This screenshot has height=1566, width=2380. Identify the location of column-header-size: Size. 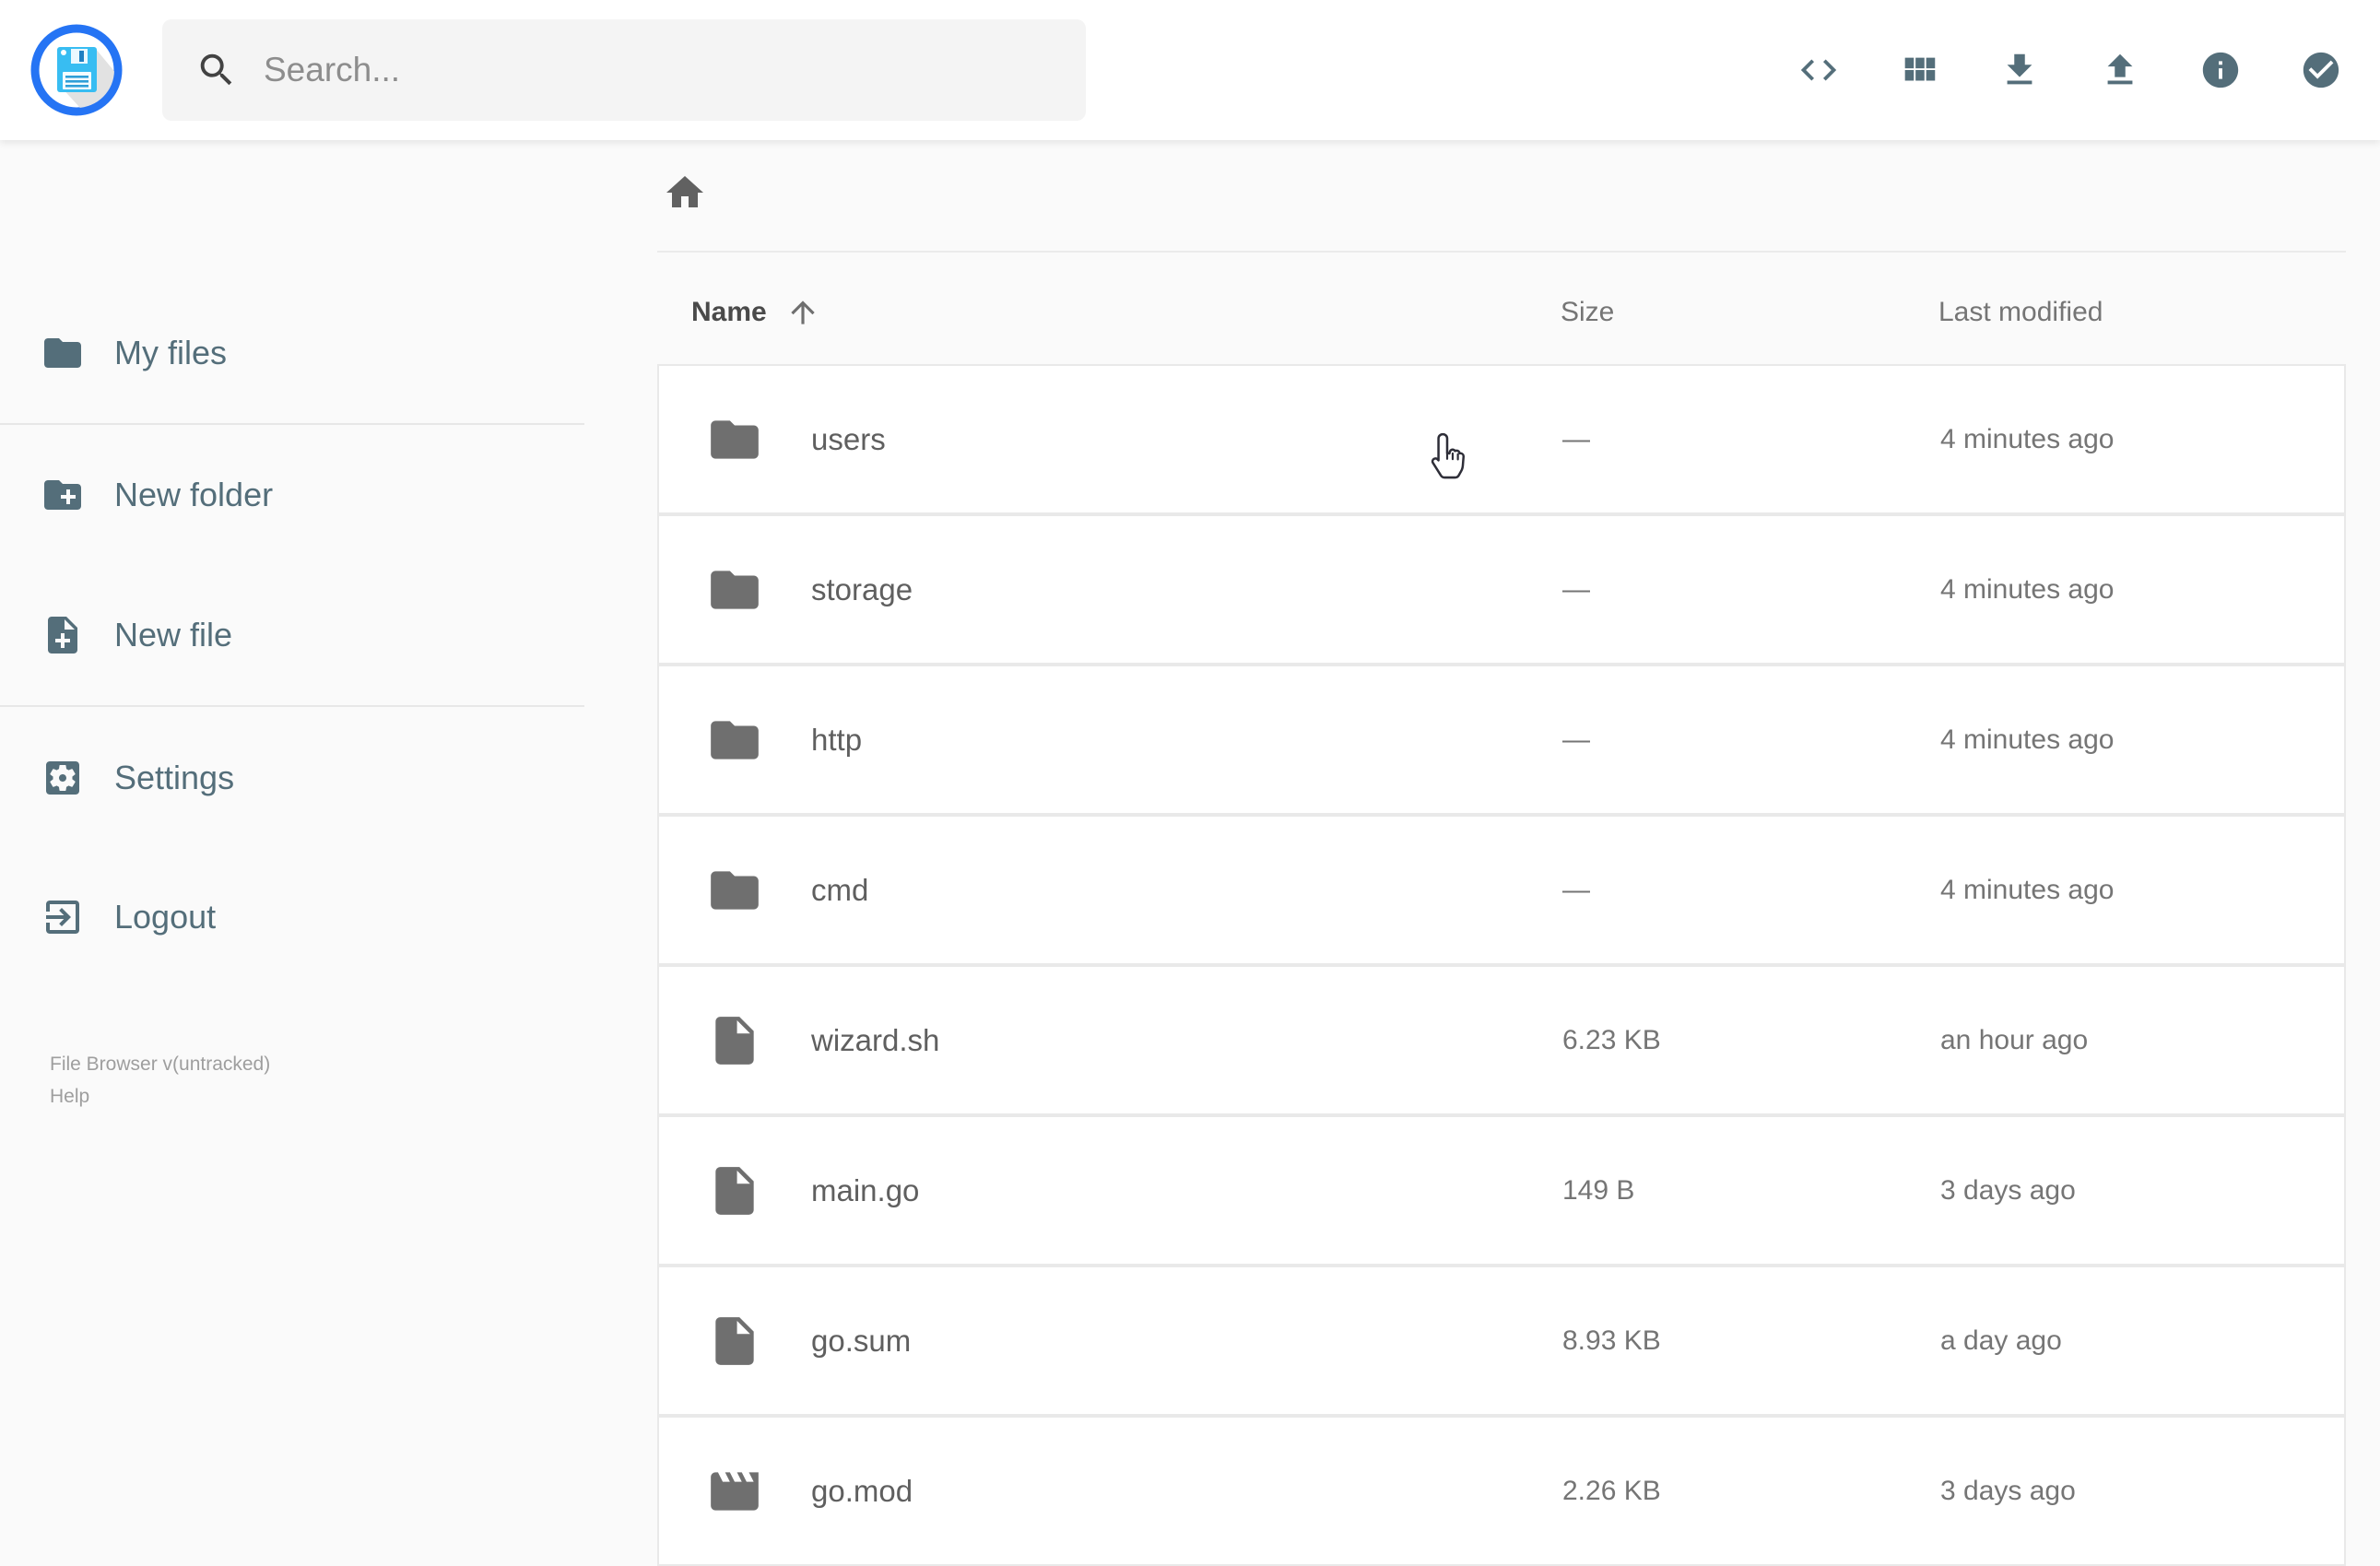
(1588, 312).